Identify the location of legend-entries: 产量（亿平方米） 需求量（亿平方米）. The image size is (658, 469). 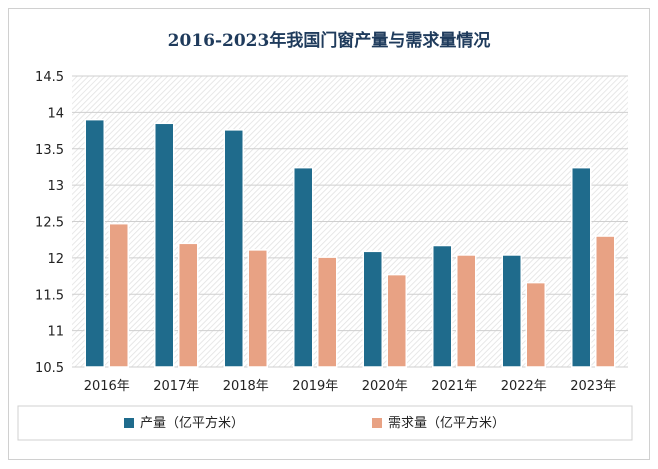
(314, 423).